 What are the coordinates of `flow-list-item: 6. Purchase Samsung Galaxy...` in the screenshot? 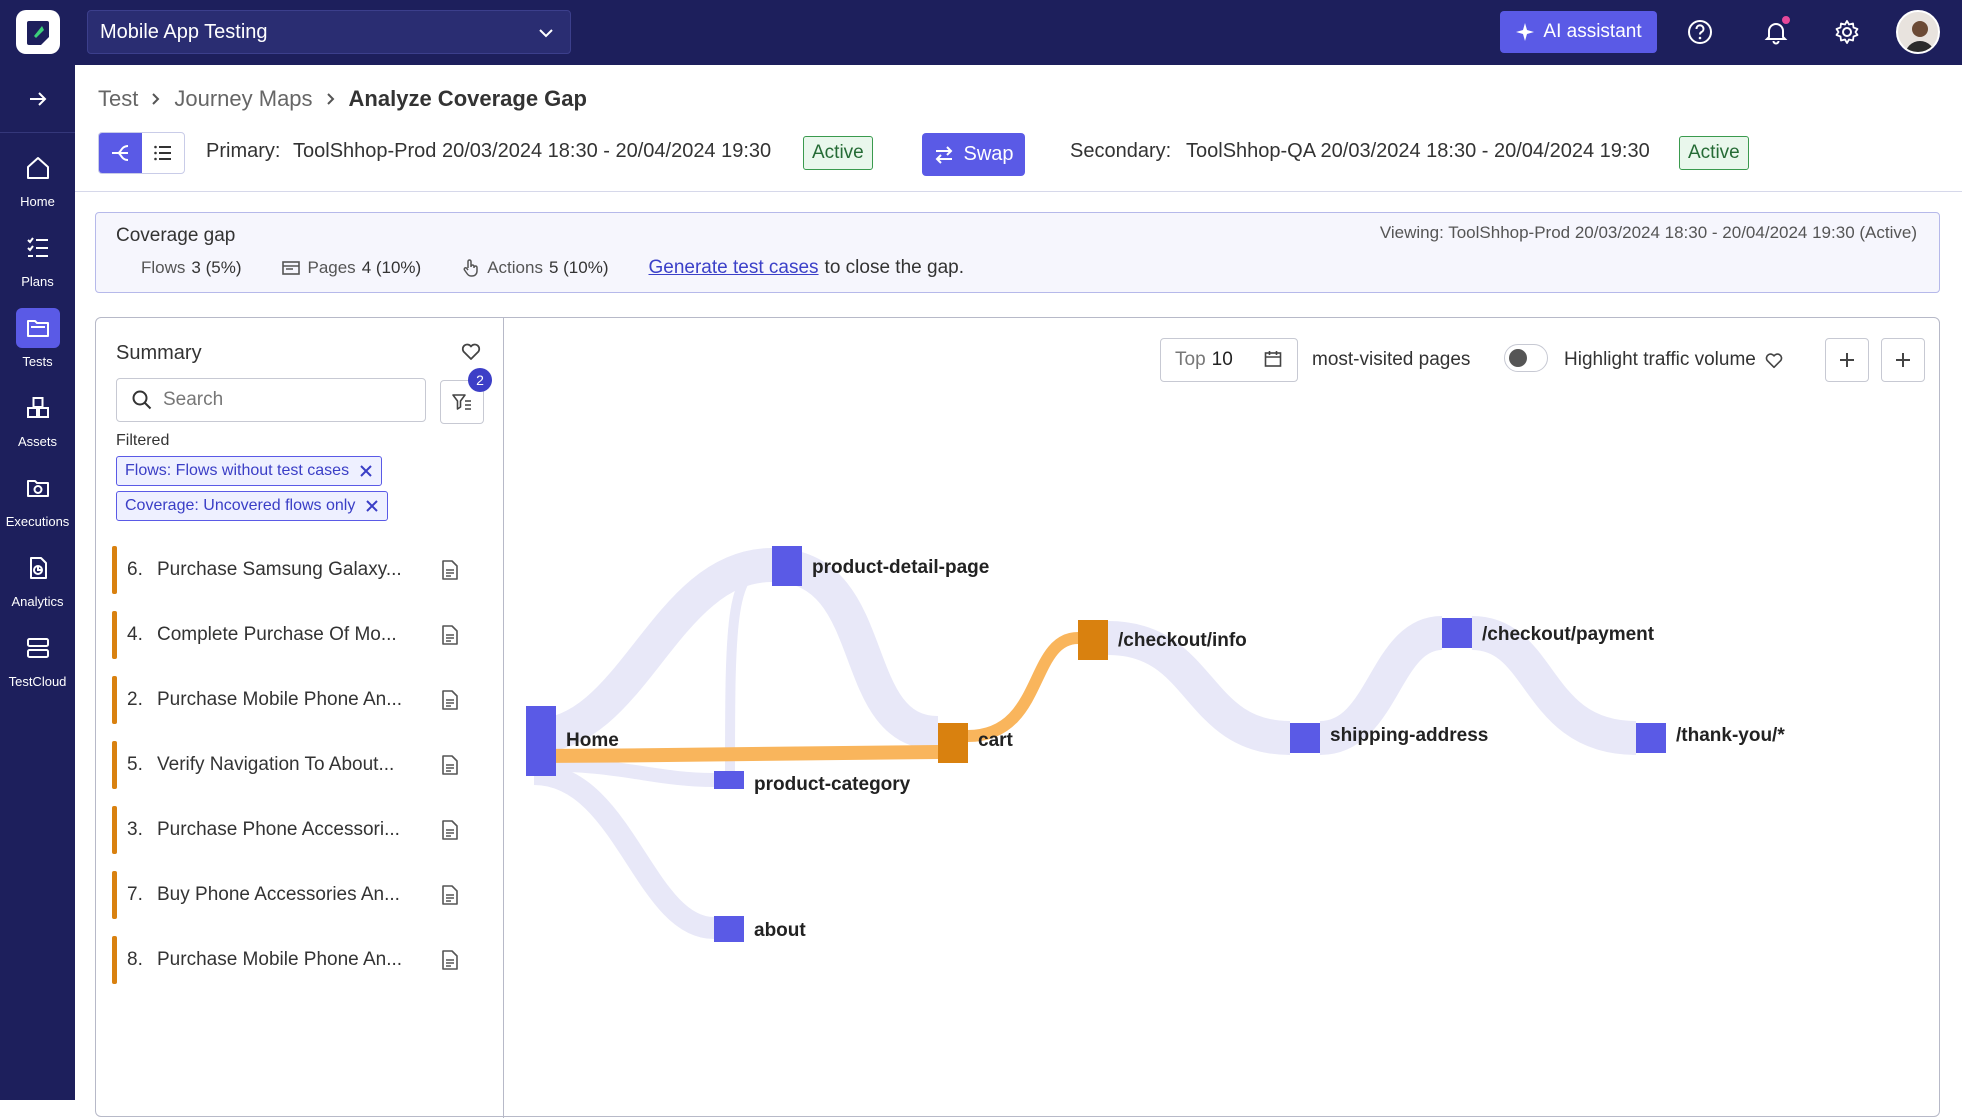 It's located at (302, 570).